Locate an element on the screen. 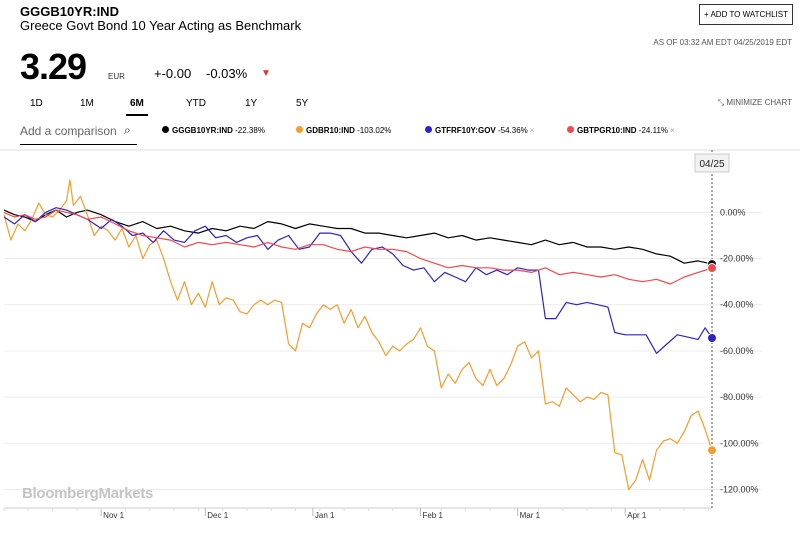 The height and width of the screenshot is (543, 800). crosshair-date-box is located at coordinates (712, 163).